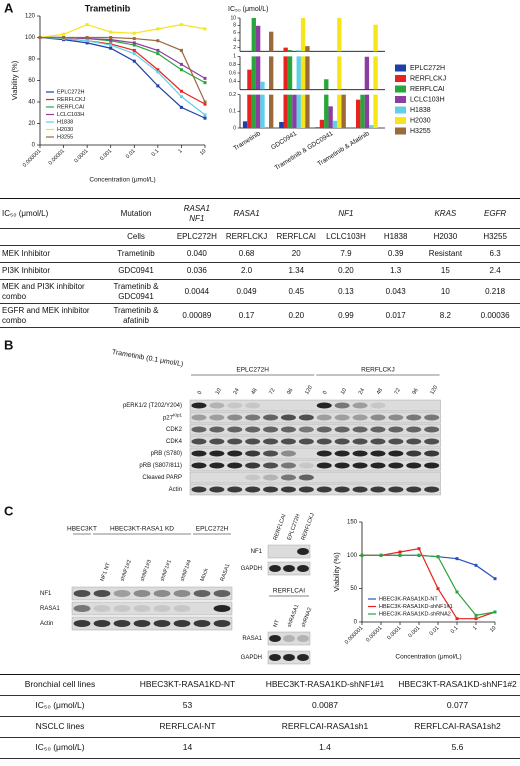 The height and width of the screenshot is (766, 520). What do you see at coordinates (427, 68) in the screenshot?
I see `legend-label: EPLC272H` at bounding box center [427, 68].